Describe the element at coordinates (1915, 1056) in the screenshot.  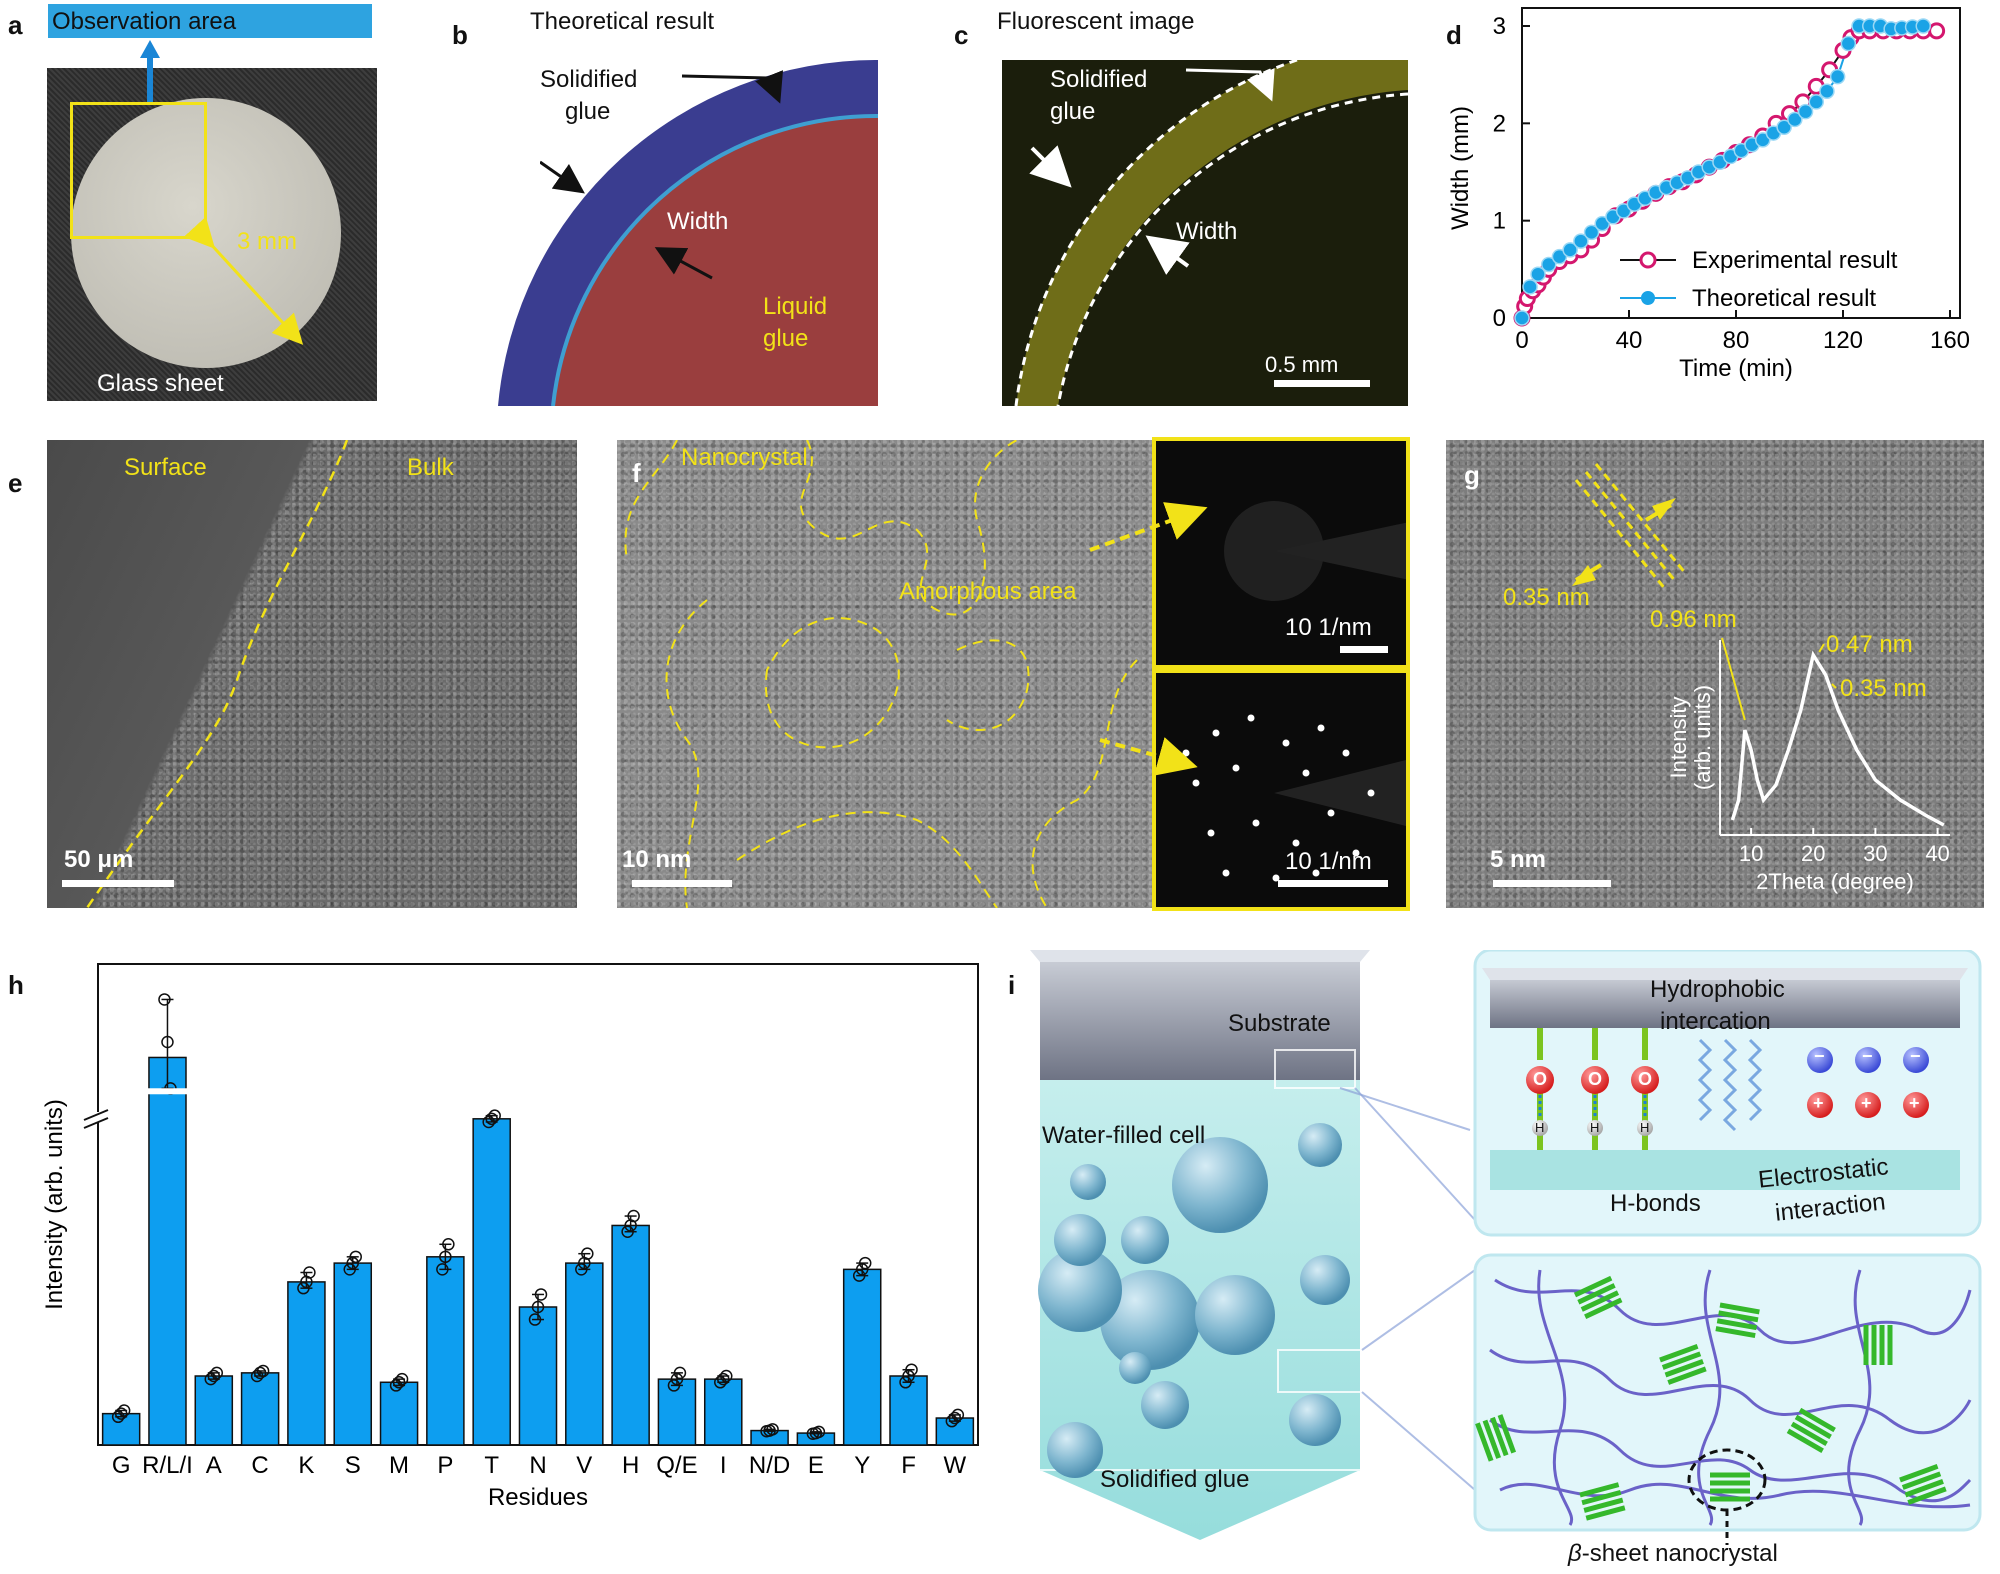
I see `negative-charge-3: −` at that location.